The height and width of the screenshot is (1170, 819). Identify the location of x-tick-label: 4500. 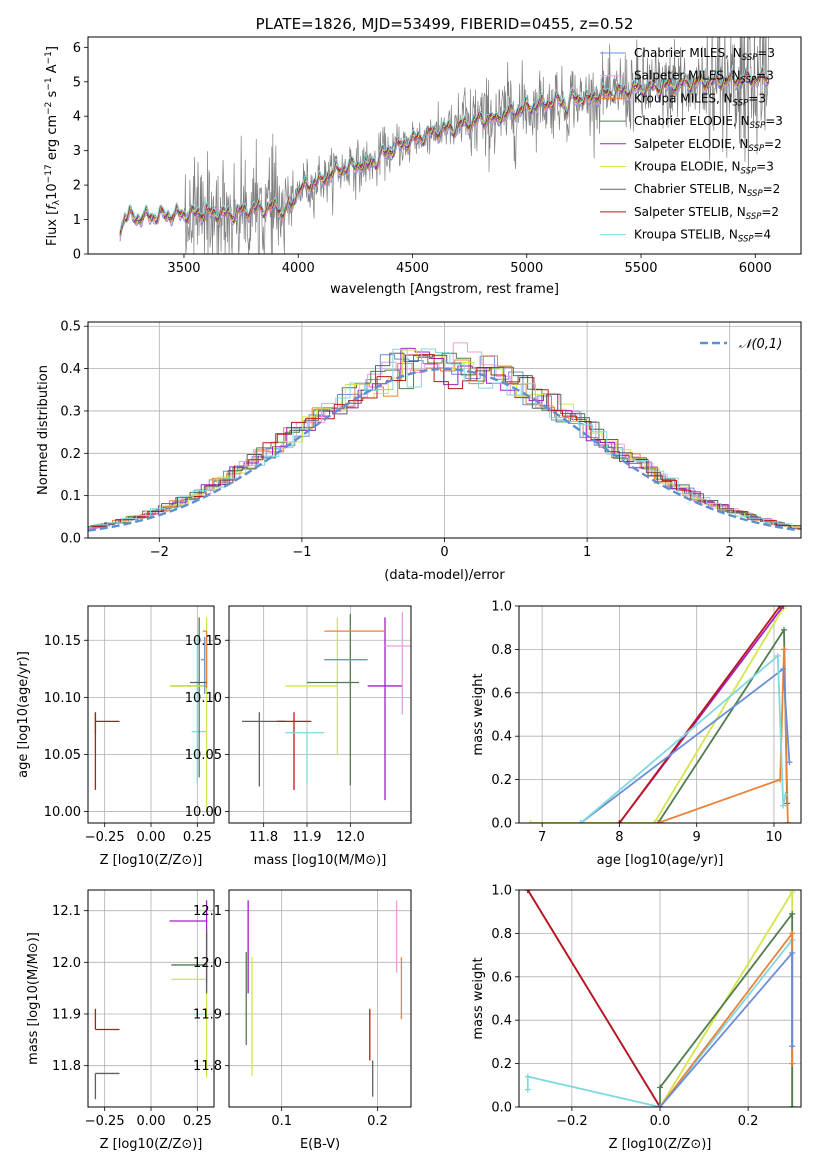
(412, 268).